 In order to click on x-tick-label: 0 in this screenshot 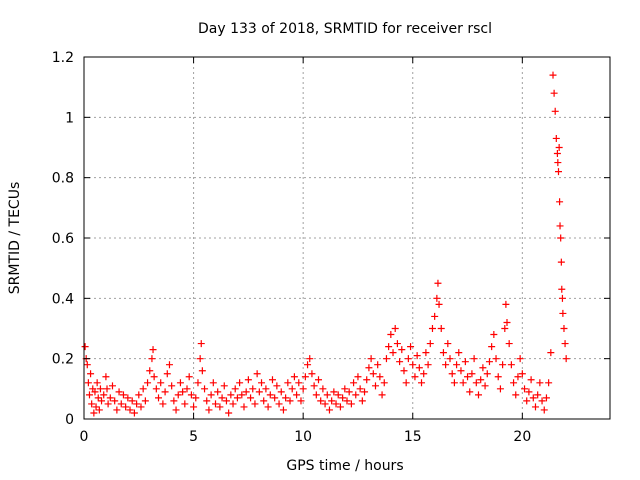, I will do `click(84, 437)`.